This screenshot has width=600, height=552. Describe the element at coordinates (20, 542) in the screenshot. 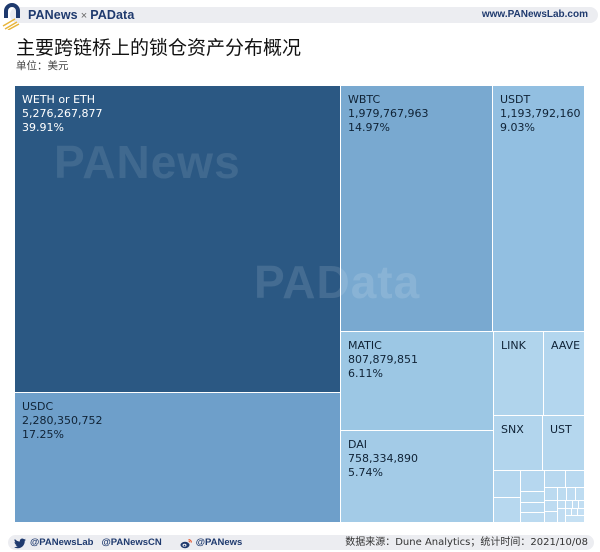

I see `twitter-icon` at that location.